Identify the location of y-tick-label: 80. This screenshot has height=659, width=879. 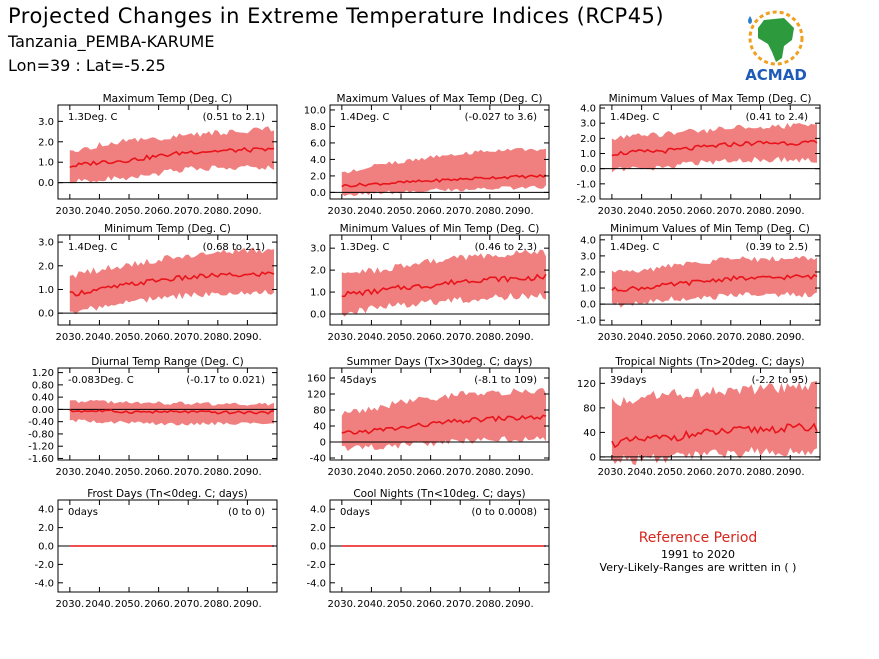
(589, 408).